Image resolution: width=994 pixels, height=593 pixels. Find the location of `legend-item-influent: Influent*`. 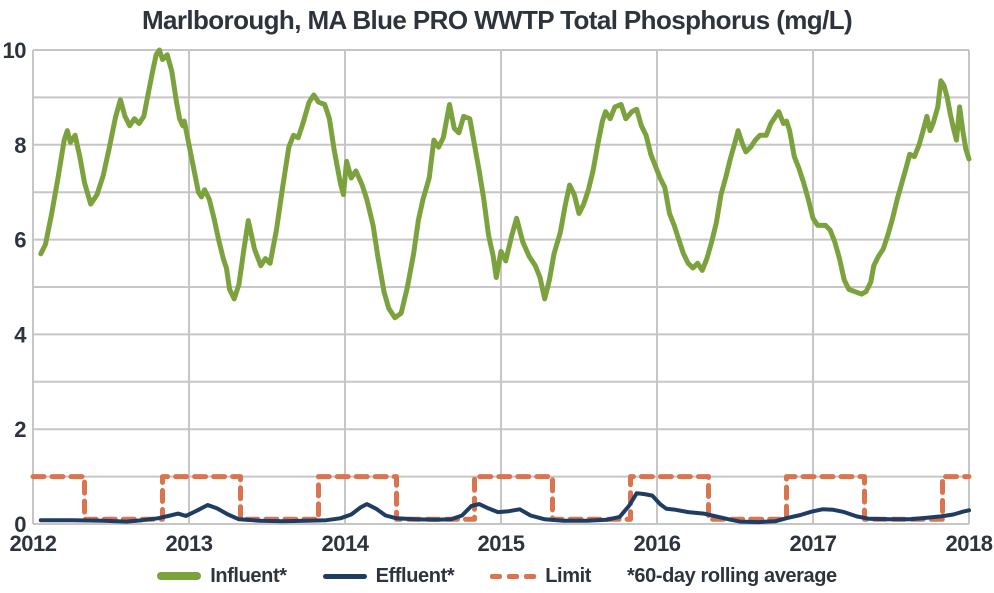

legend-item-influent: Influent* is located at coordinates (222, 576).